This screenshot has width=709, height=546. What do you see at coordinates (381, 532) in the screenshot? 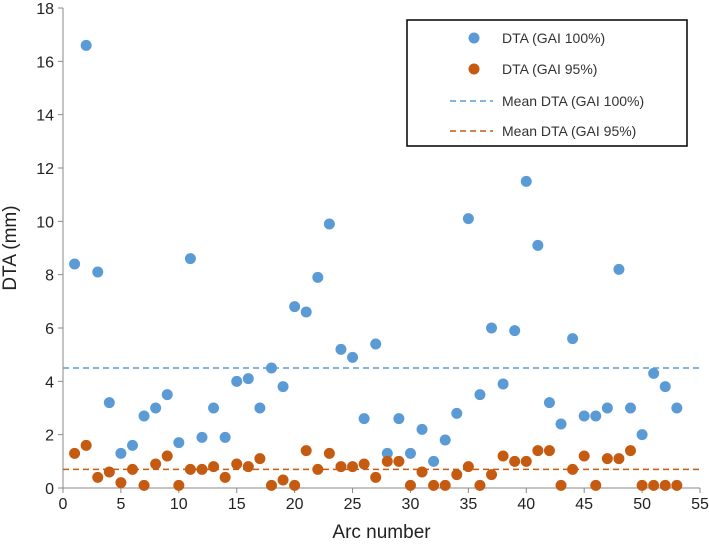
I see `x-axis-title: Arc number` at bounding box center [381, 532].